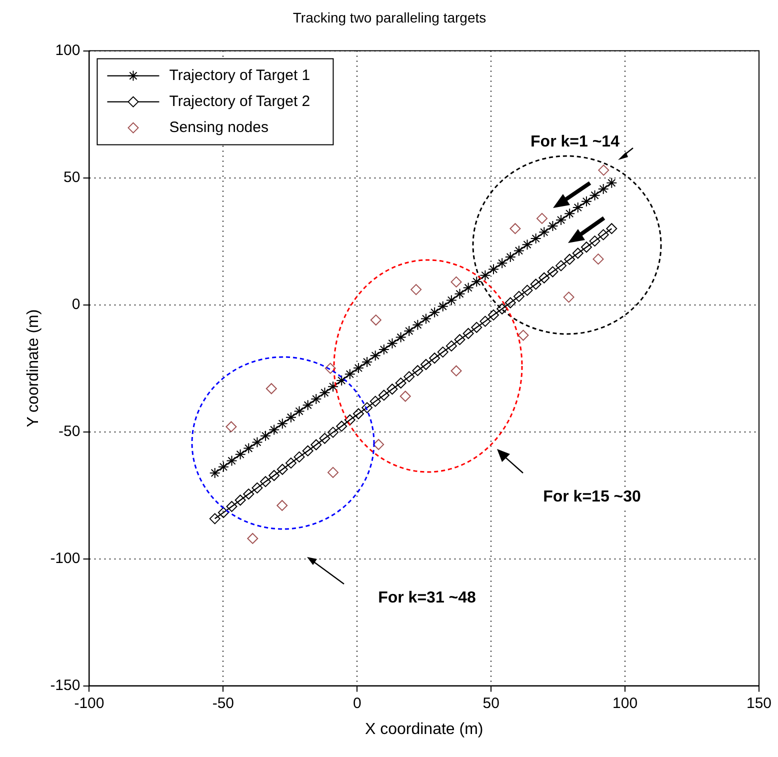 Image resolution: width=778 pixels, height=757 pixels. I want to click on annotation: For k=1 ~14, so click(575, 141).